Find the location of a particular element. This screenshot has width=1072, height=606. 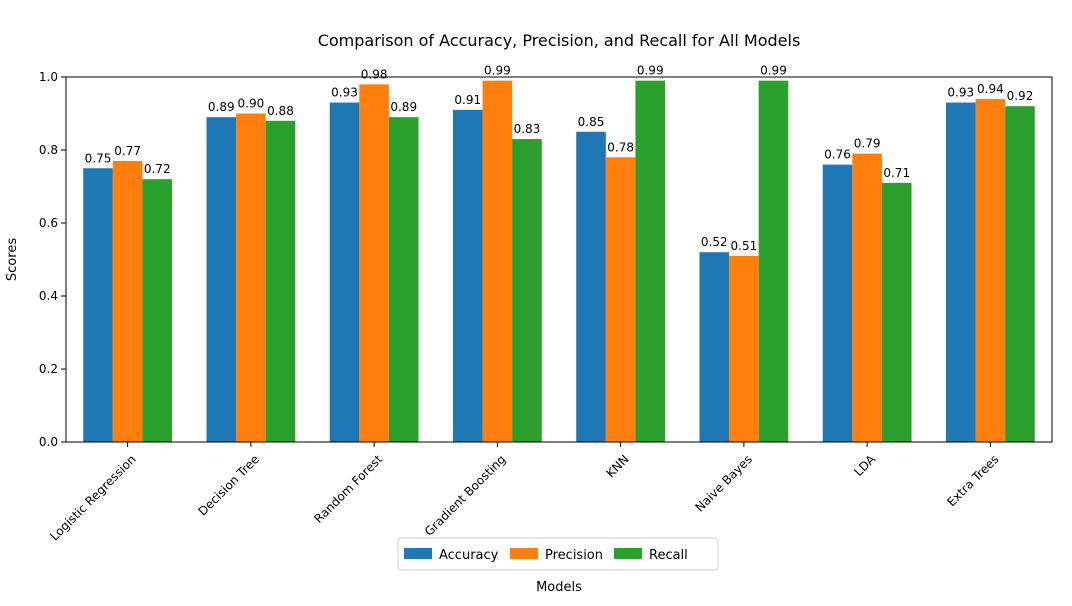

legend-swatch-recall is located at coordinates (628, 553).